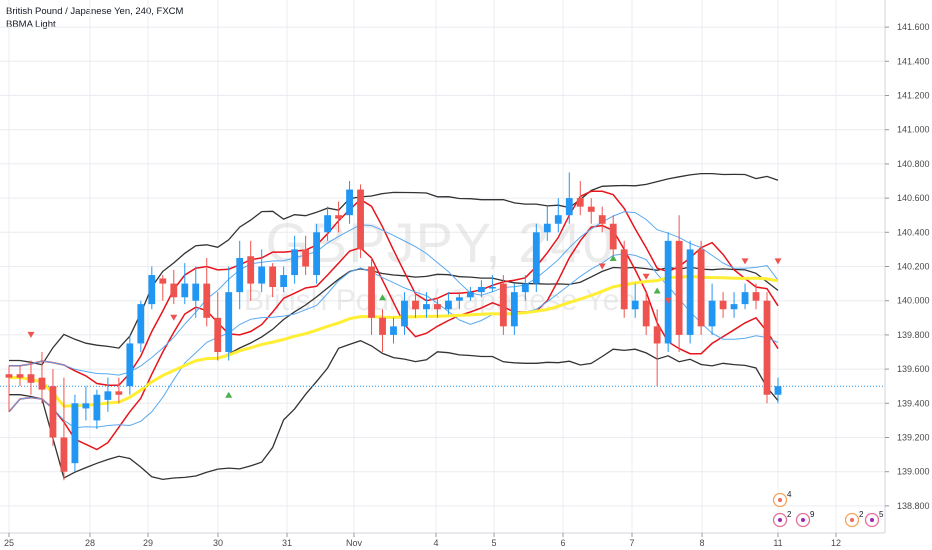  What do you see at coordinates (95, 11) in the screenshot?
I see `symbol-title: British Pound / Japanese Yen, 240, FXCM` at bounding box center [95, 11].